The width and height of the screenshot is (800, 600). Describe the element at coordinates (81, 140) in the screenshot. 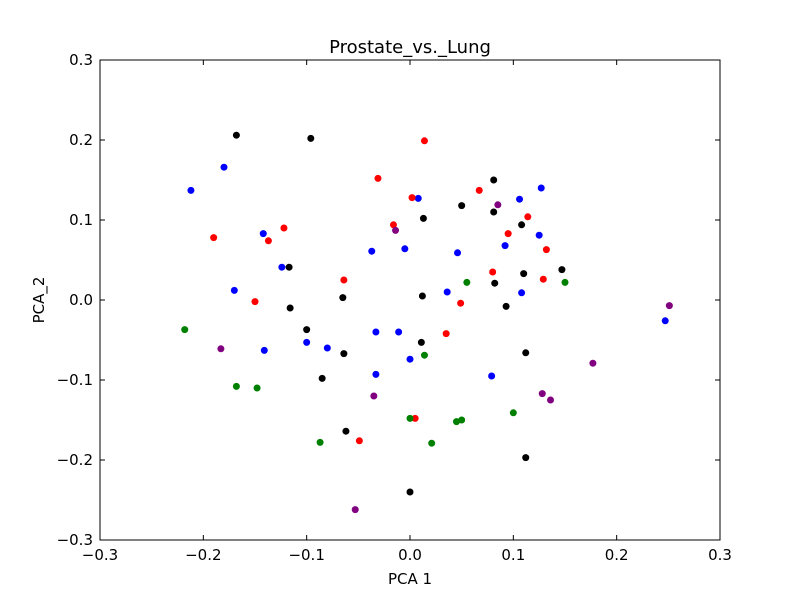

I see `y-tick-label: 0.2` at that location.